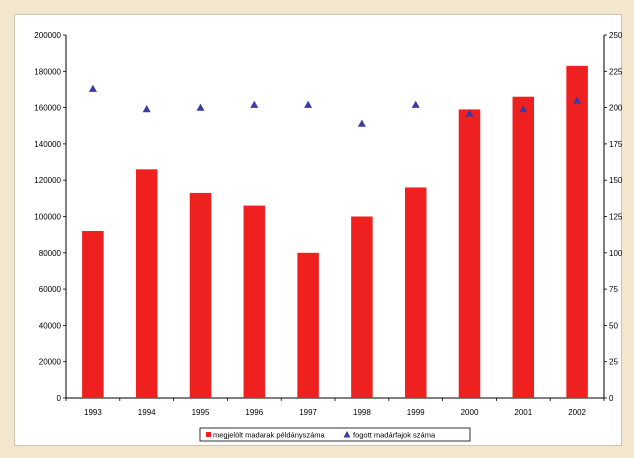  I want to click on left-tick-label: 0, so click(59, 398).